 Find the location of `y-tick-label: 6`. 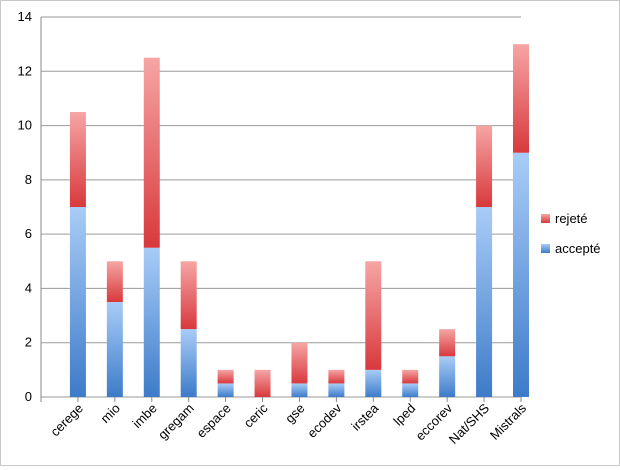

y-tick-label: 6 is located at coordinates (28, 233).